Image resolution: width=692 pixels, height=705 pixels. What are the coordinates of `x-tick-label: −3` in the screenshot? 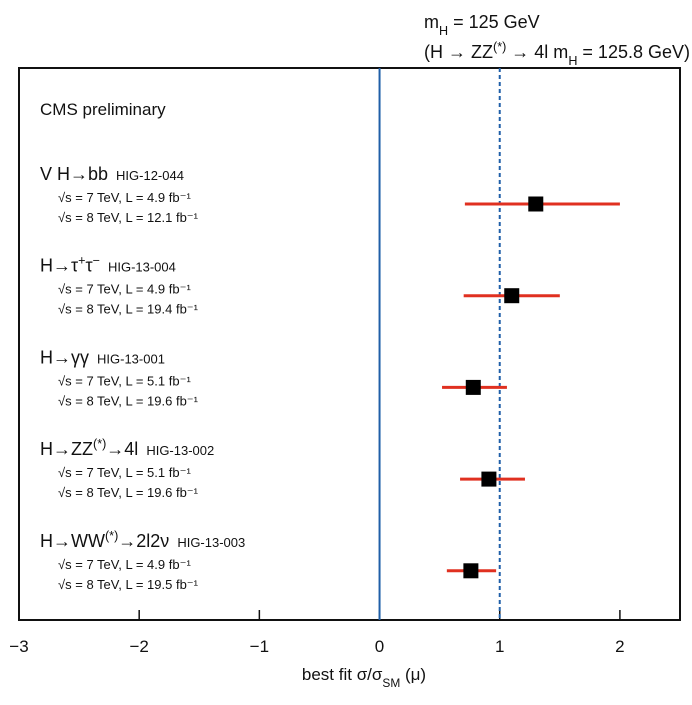 It's located at (18, 646).